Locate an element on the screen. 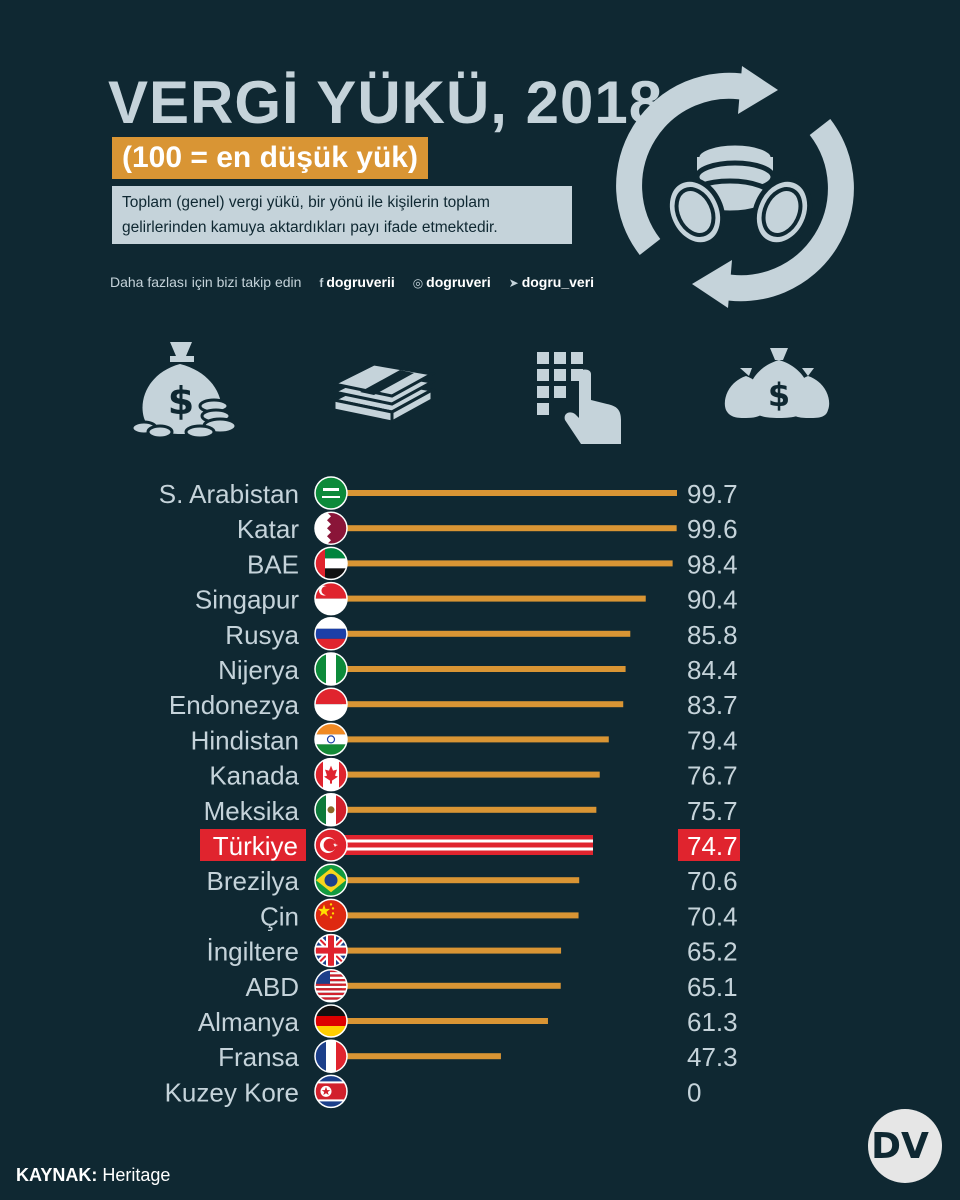 This screenshot has width=960, height=1200. value-label: 99.7 is located at coordinates (712, 494).